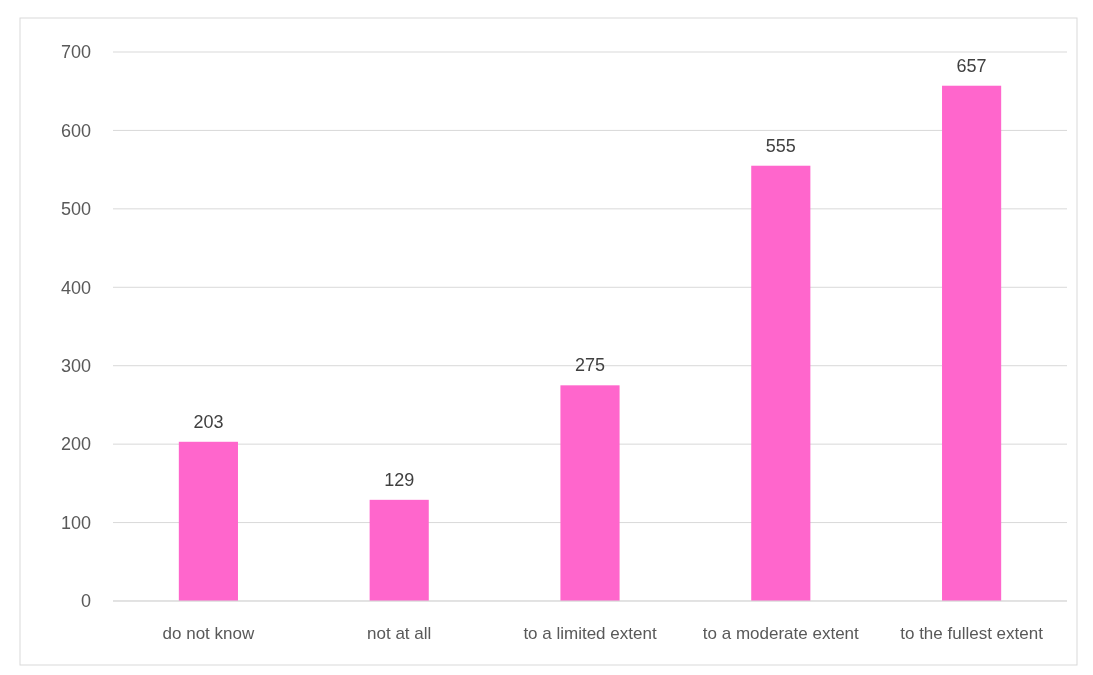  What do you see at coordinates (590, 633) in the screenshot?
I see `x-tick-label: to a limited extent` at bounding box center [590, 633].